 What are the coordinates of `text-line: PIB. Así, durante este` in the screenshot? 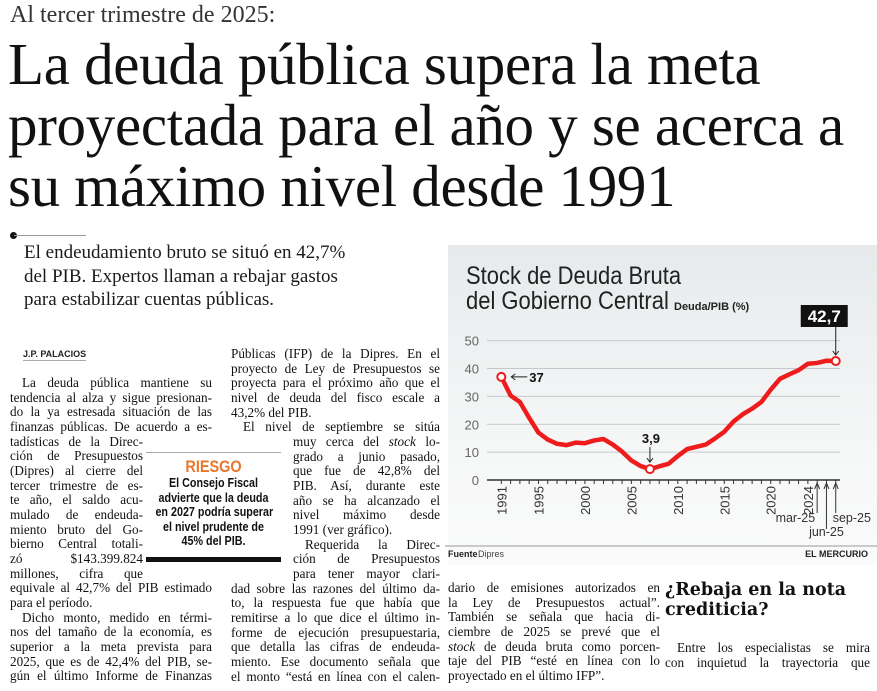 It's located at (366, 486).